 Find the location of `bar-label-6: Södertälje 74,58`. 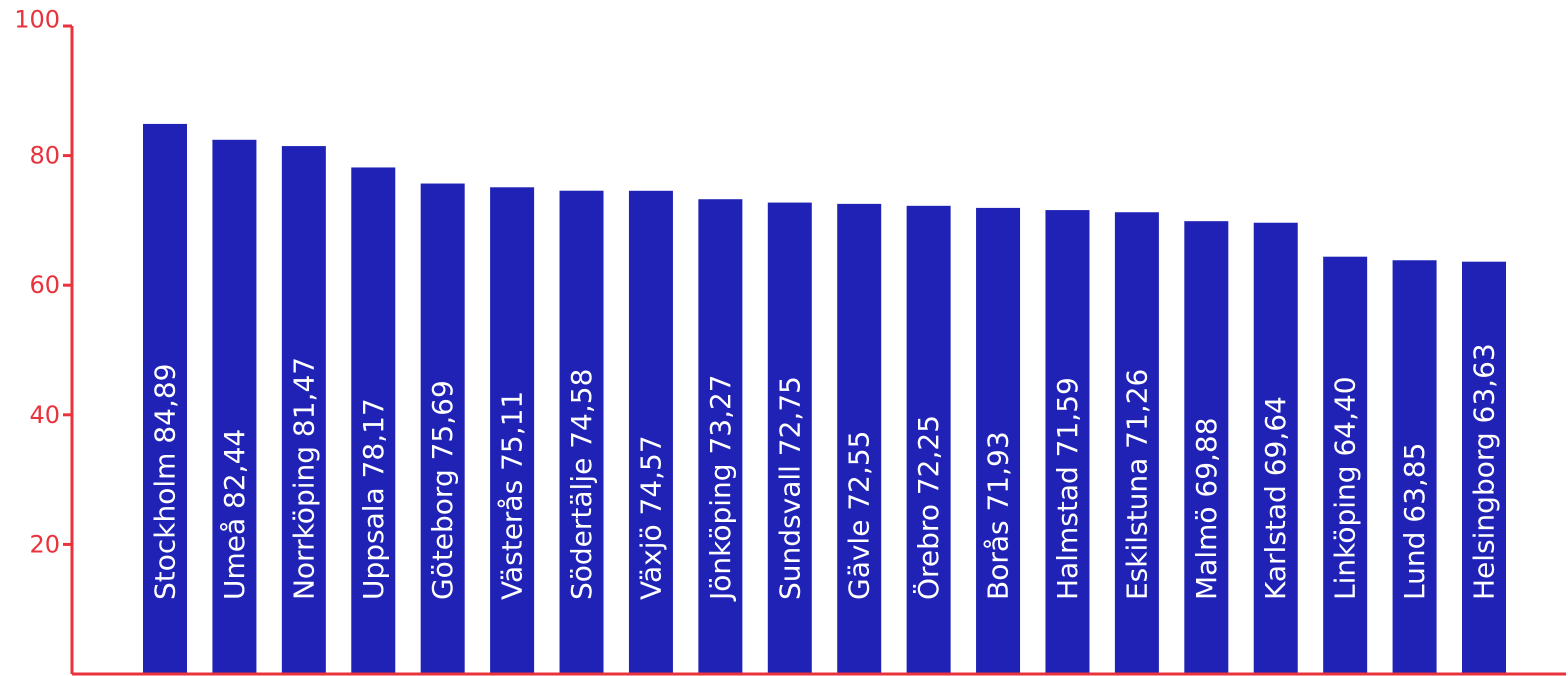

bar-label-6: Södertälje 74,58 is located at coordinates (581, 484).